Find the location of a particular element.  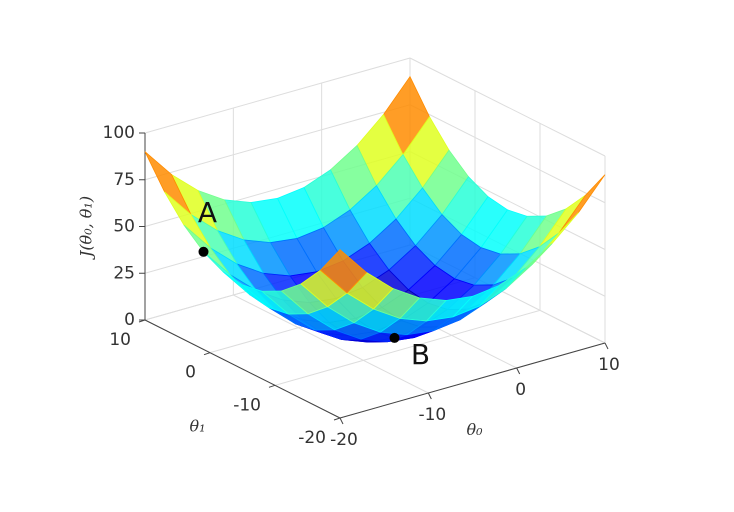

surface-patch is located at coordinates (343, 271).